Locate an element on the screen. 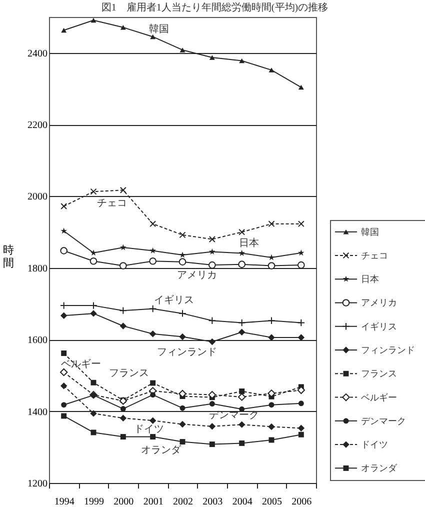 This screenshot has width=425, height=507. y-axis-title: 時間 is located at coordinates (8, 257).